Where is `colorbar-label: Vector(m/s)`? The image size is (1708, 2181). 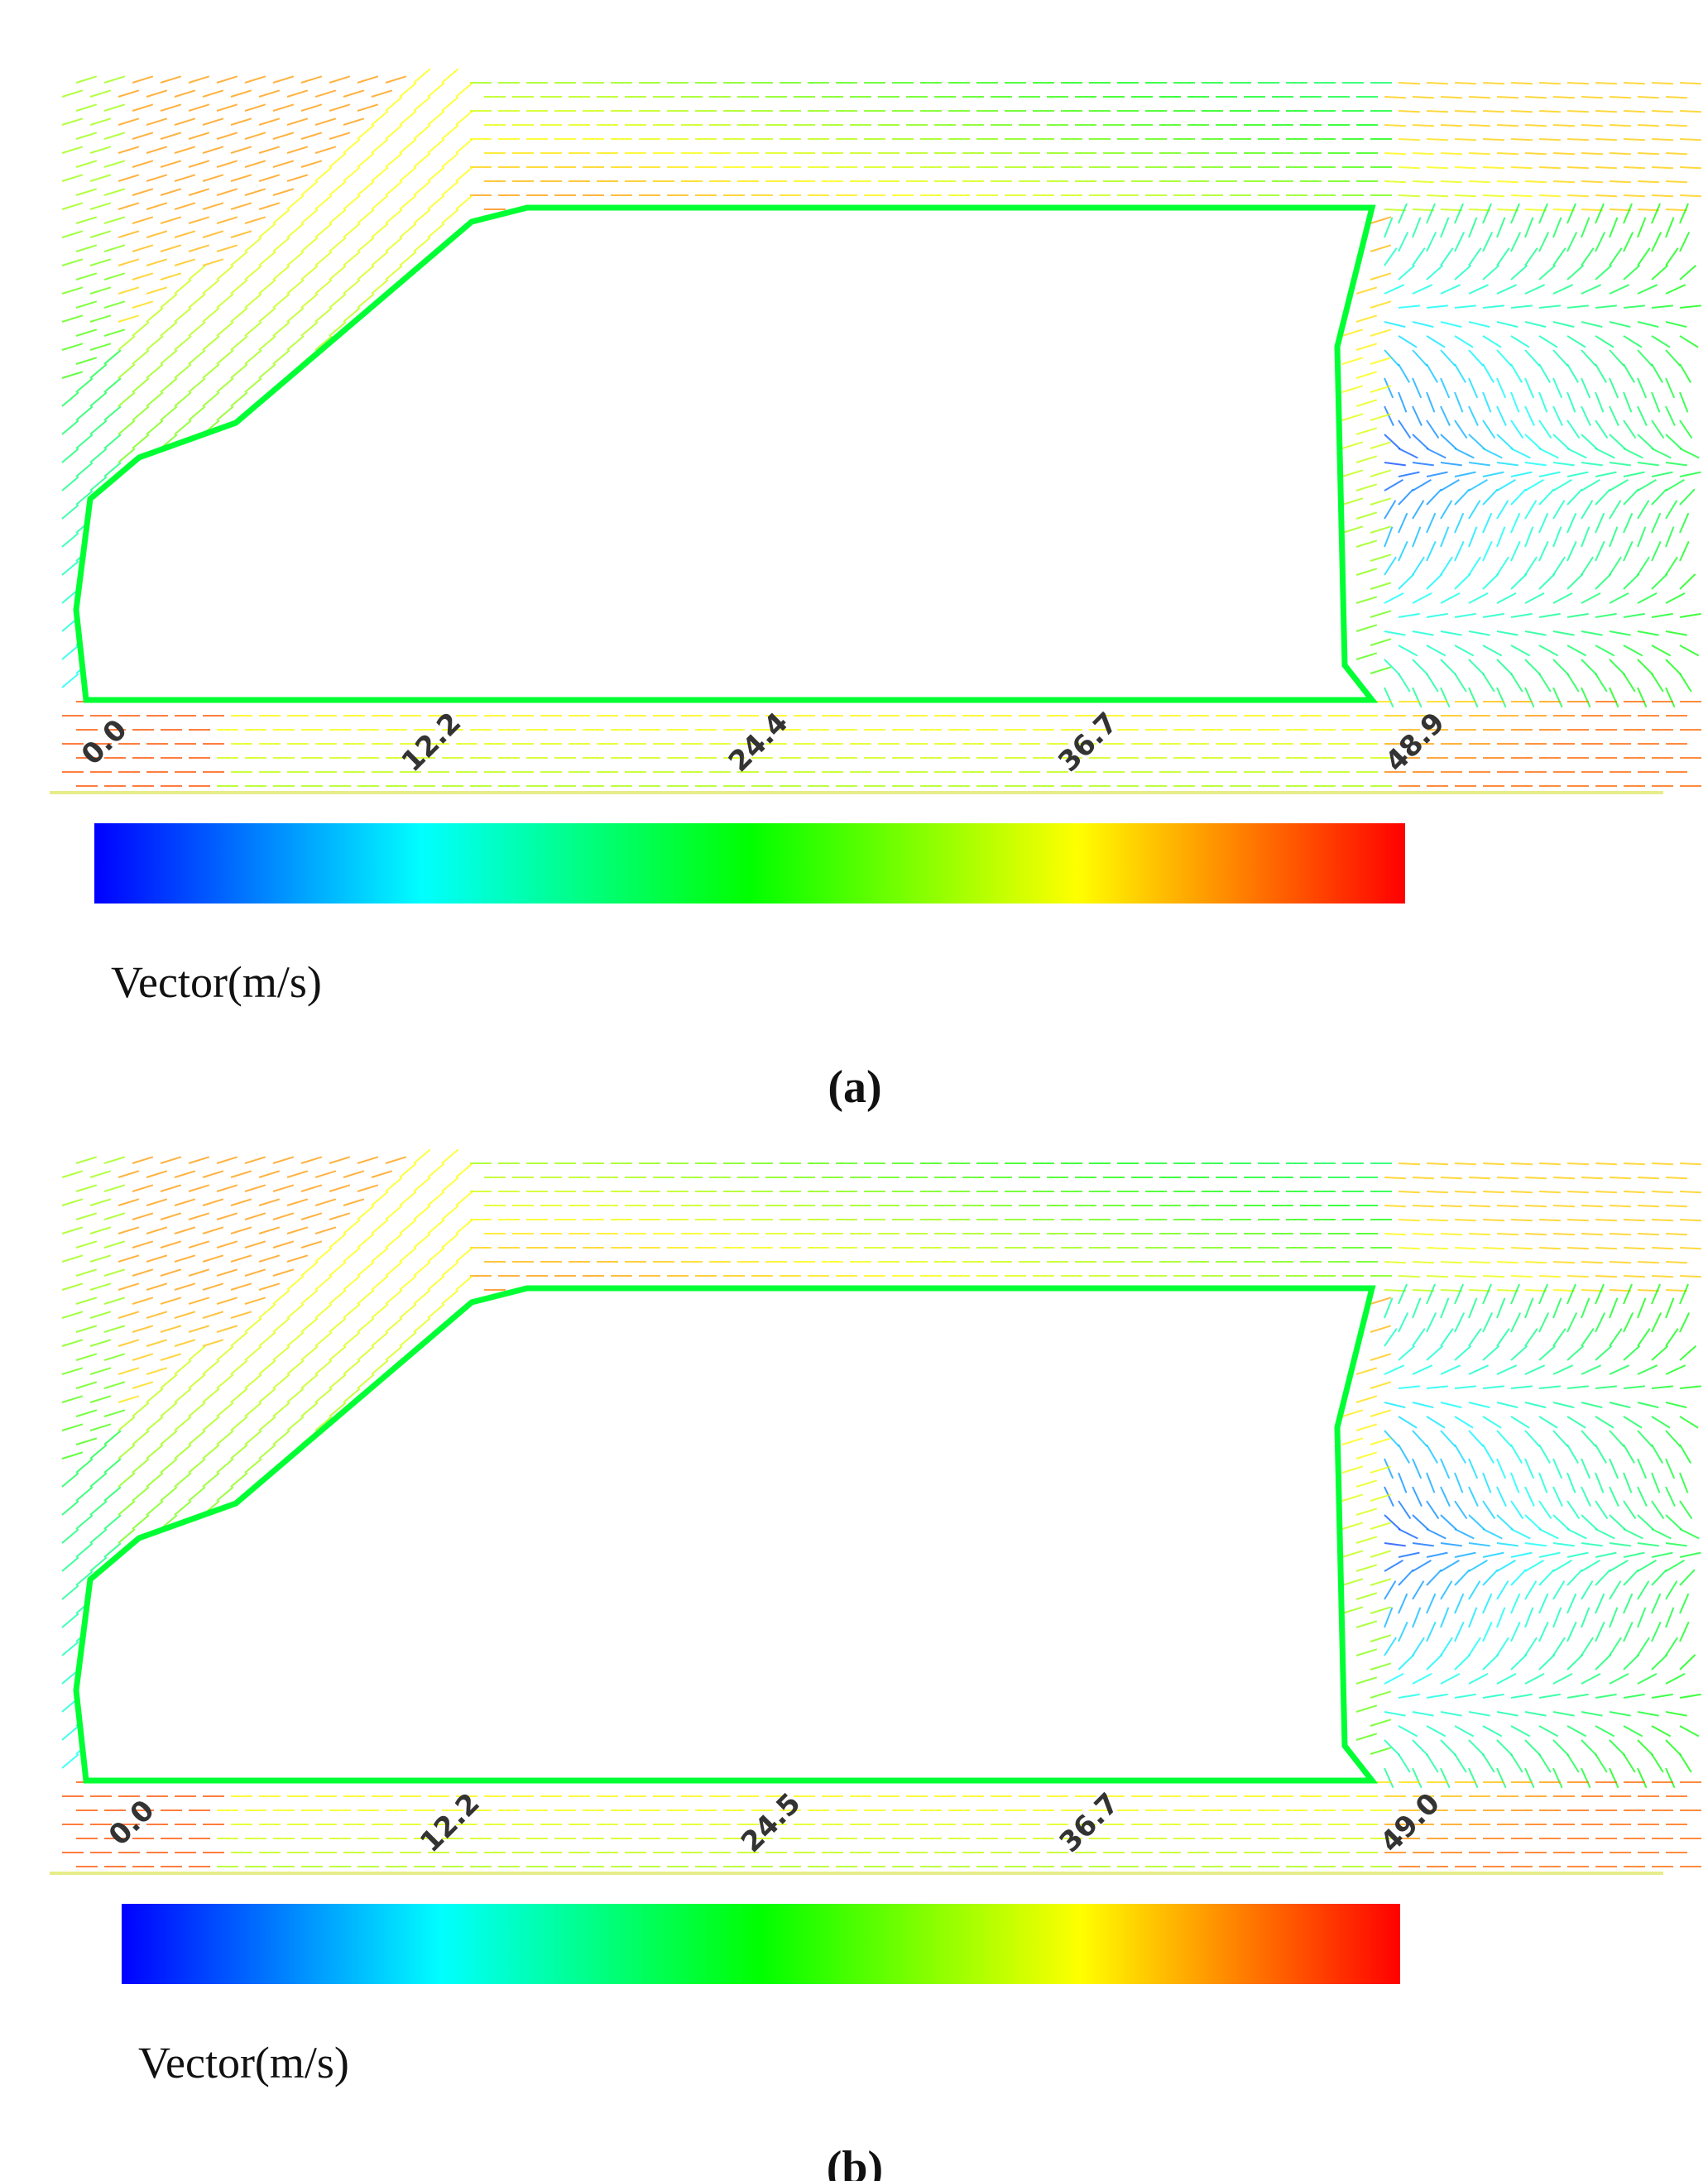 colorbar-label: Vector(m/s) is located at coordinates (217, 982).